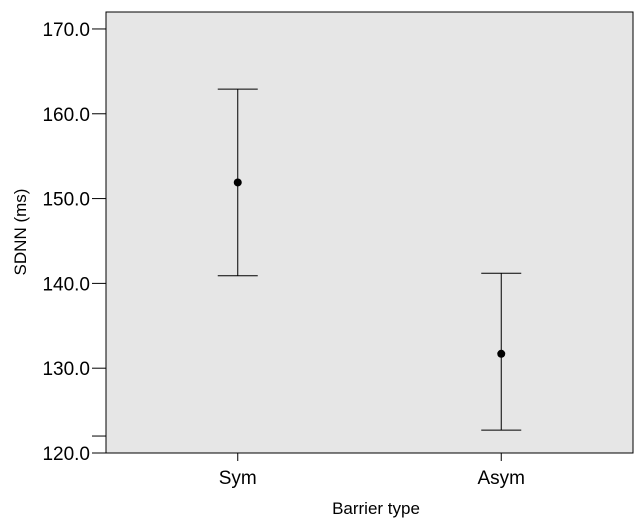 This screenshot has height=519, width=638. Describe the element at coordinates (238, 478) in the screenshot. I see `x-tick-label: Sym` at that location.